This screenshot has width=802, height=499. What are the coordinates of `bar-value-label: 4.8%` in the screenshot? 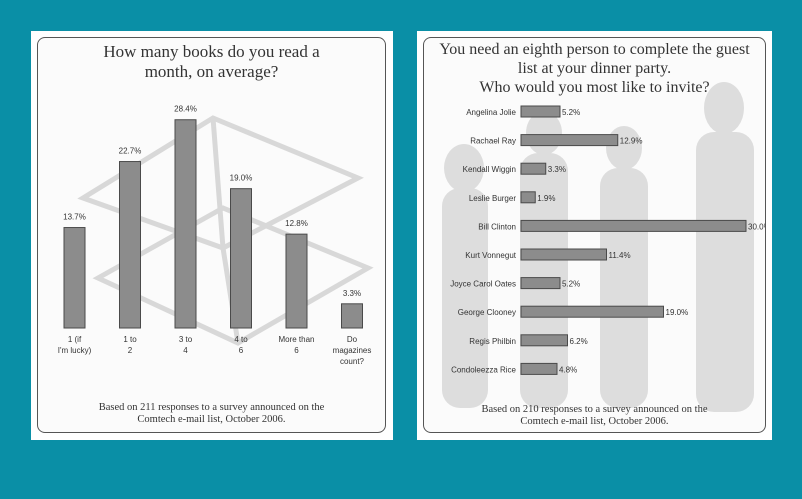 It's located at (568, 369).